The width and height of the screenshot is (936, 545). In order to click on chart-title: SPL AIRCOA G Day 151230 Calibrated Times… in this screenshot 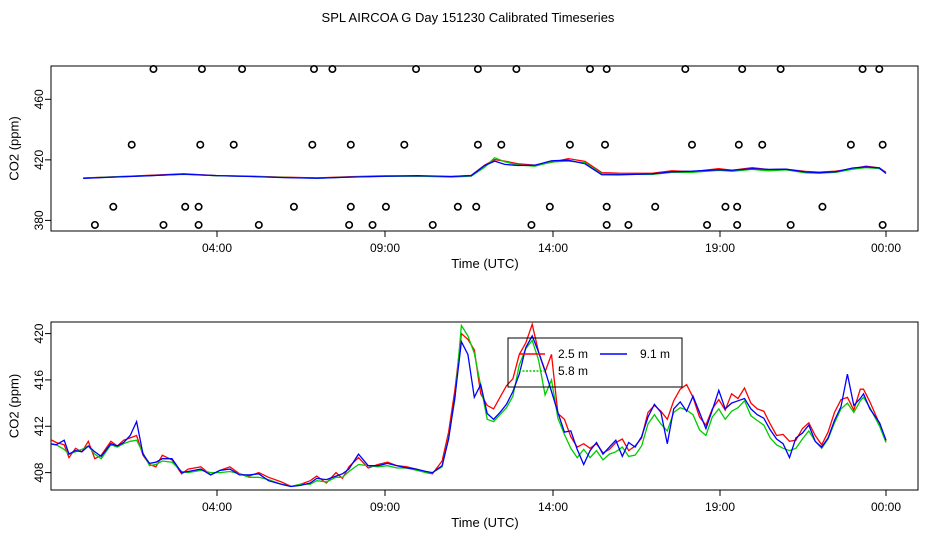, I will do `click(468, 17)`.